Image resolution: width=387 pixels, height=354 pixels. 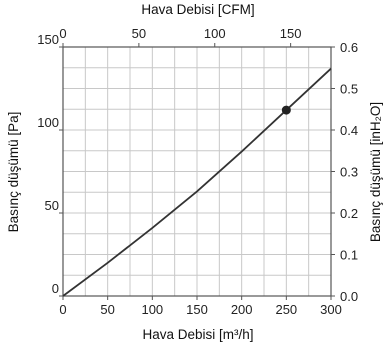 What do you see at coordinates (349, 255) in the screenshot?
I see `y-right-tick-label: 0.1` at bounding box center [349, 255].